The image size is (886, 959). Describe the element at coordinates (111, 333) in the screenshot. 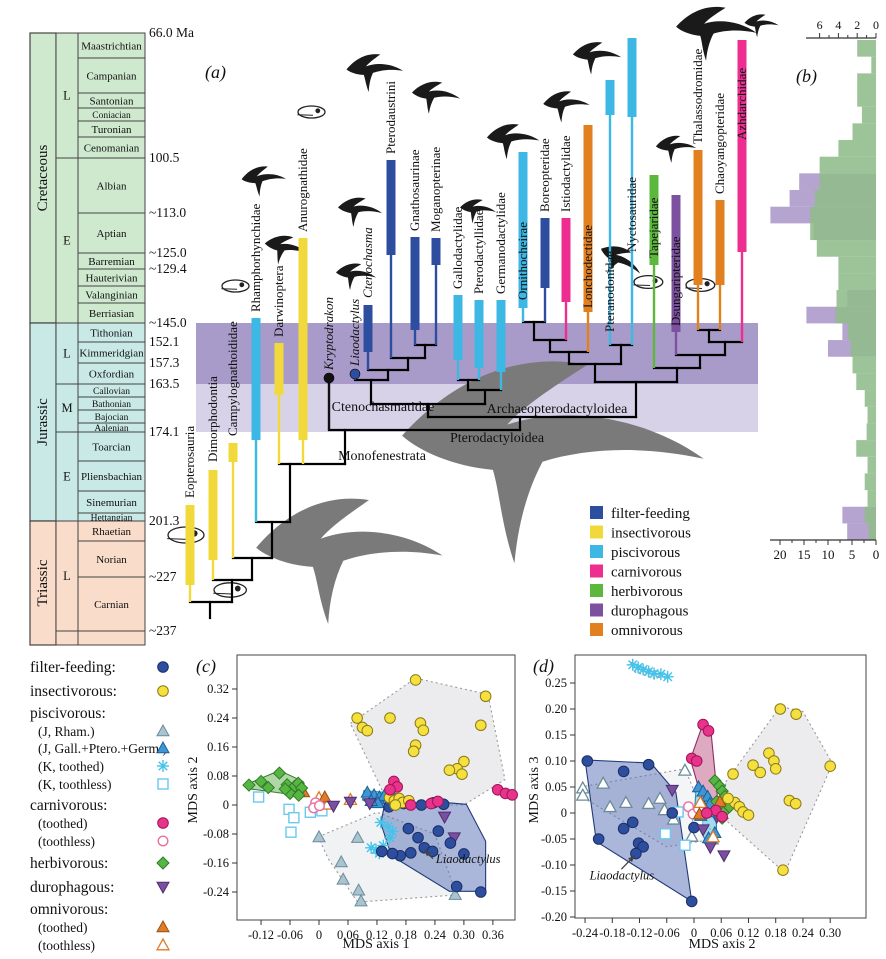

I see `stage-label: Tithonian` at that location.